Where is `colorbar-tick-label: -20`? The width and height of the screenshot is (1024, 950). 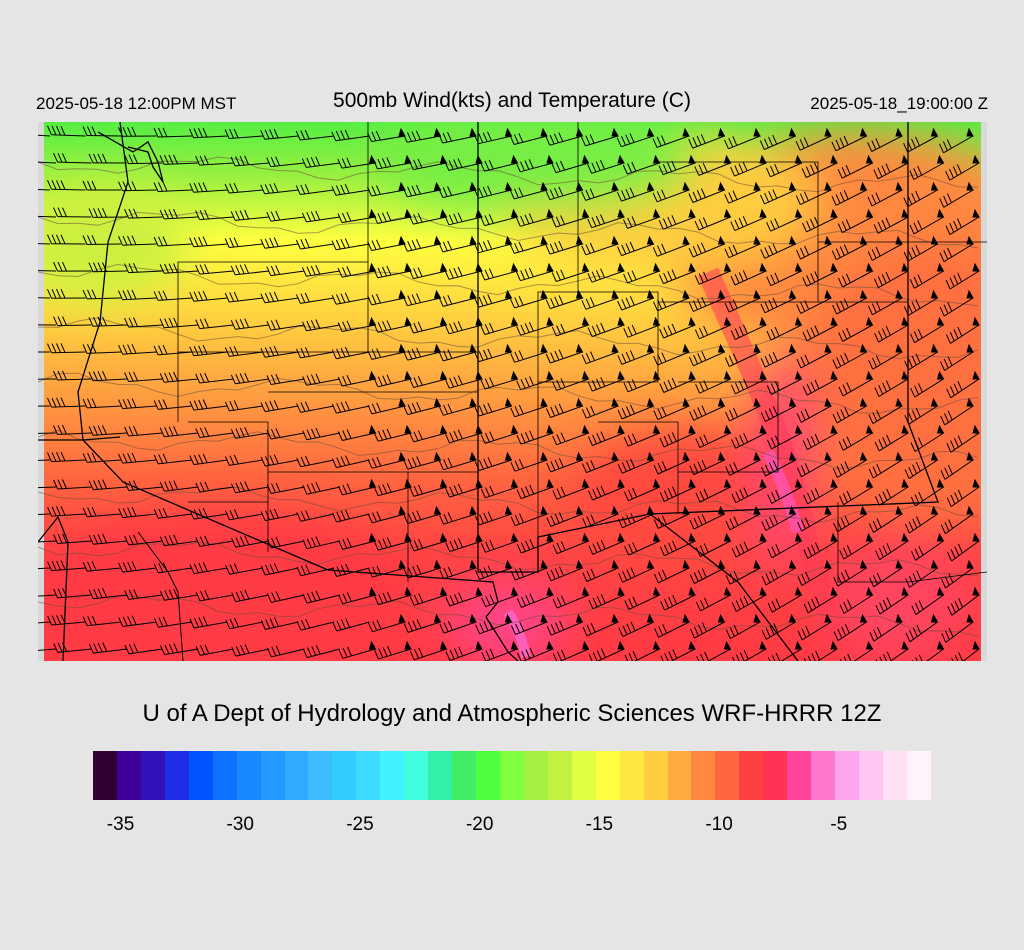 colorbar-tick-label: -20 is located at coordinates (479, 824).